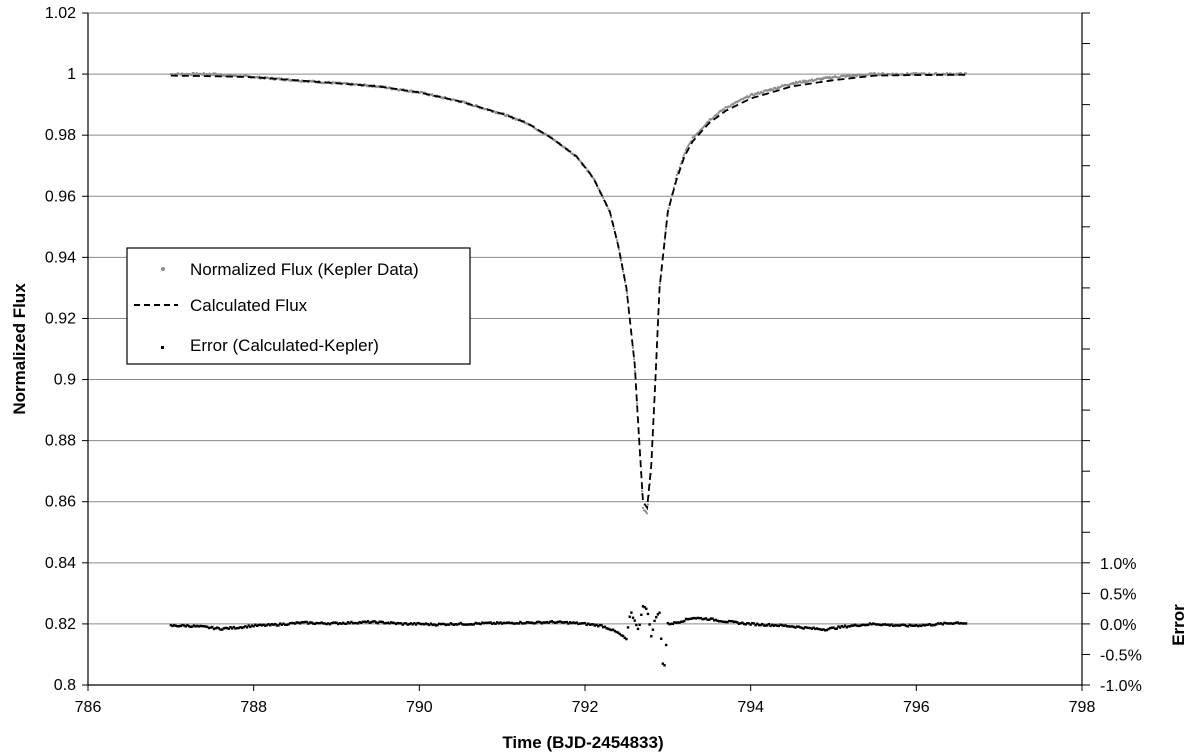 The width and height of the screenshot is (1204, 756). I want to click on y2-tick-label-2: 0.0%, so click(1118, 625).